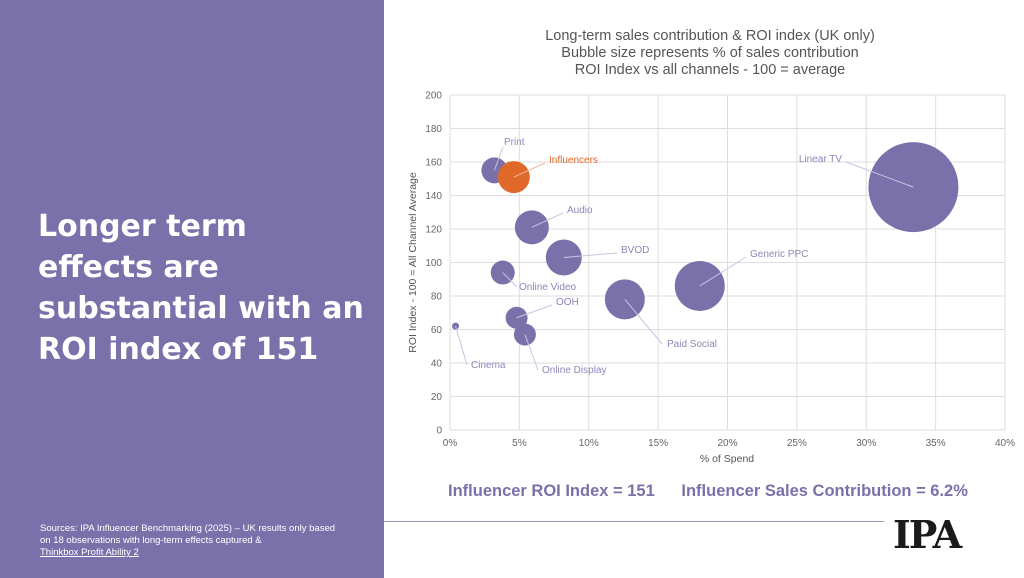 Image resolution: width=1024 pixels, height=578 pixels. Describe the element at coordinates (433, 129) in the screenshot. I see `y-tick-label: 180` at that location.